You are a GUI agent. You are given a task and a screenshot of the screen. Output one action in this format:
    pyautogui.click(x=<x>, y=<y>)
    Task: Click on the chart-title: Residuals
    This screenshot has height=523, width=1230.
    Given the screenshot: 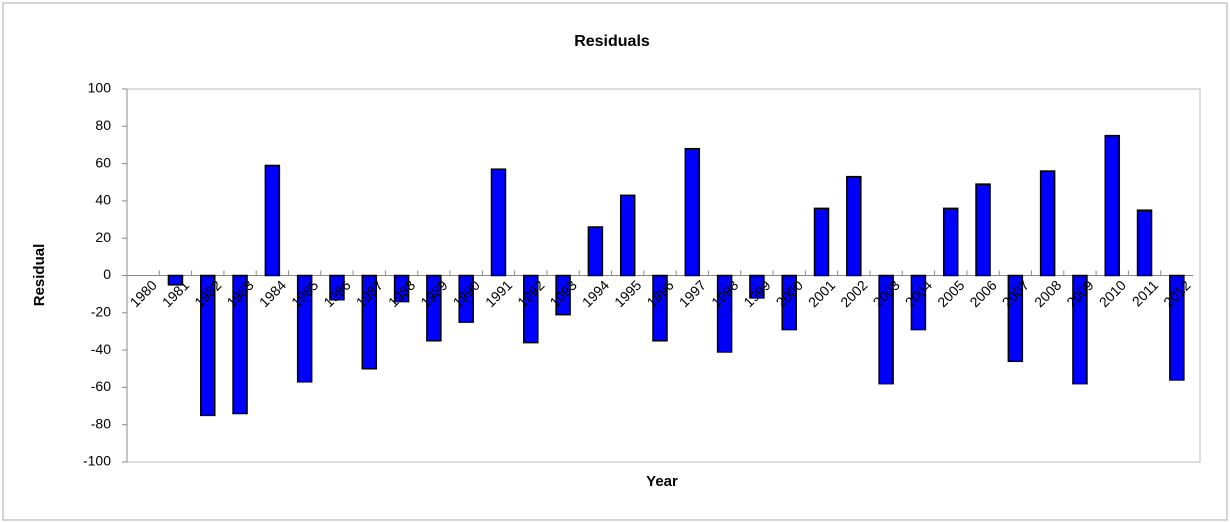 What is the action you would take?
    pyautogui.click(x=612, y=41)
    